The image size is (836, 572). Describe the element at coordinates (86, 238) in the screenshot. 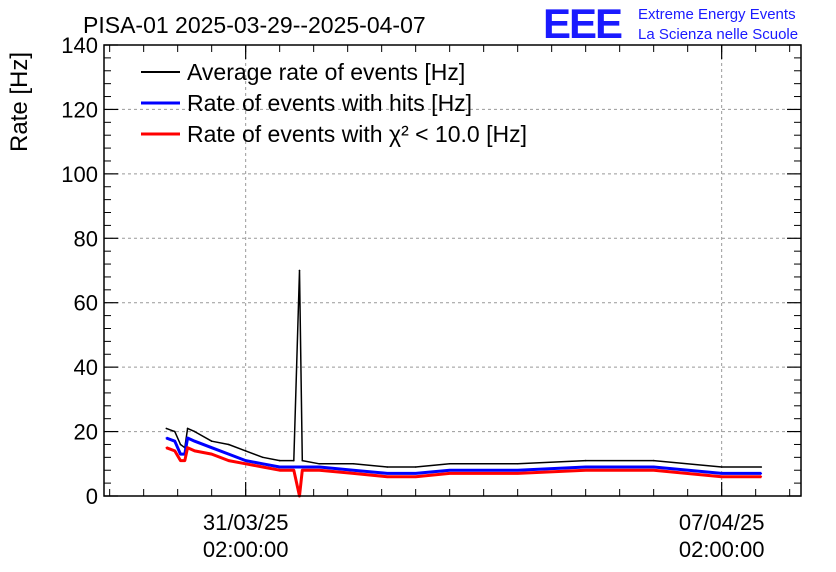

I see `y-tick-label: 80` at that location.